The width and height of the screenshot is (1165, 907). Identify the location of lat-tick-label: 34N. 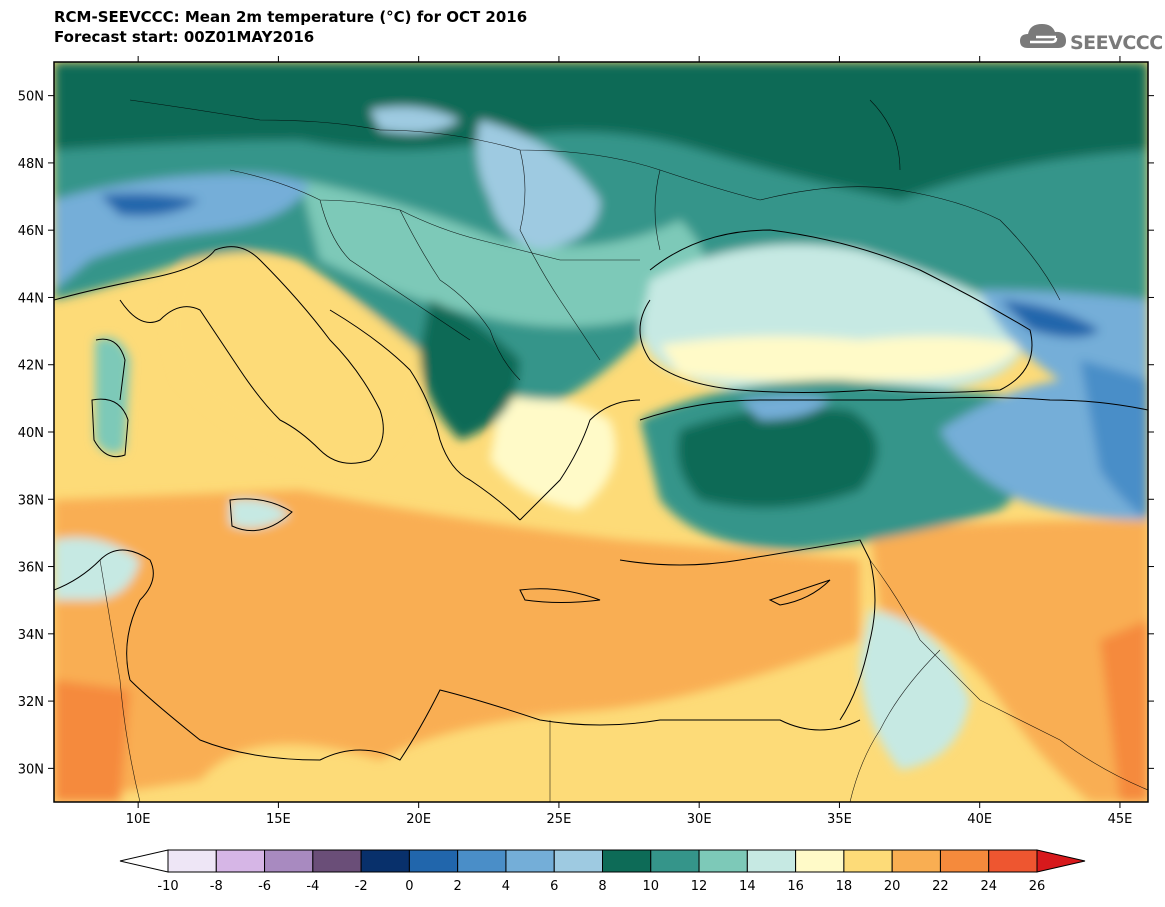
(31, 635).